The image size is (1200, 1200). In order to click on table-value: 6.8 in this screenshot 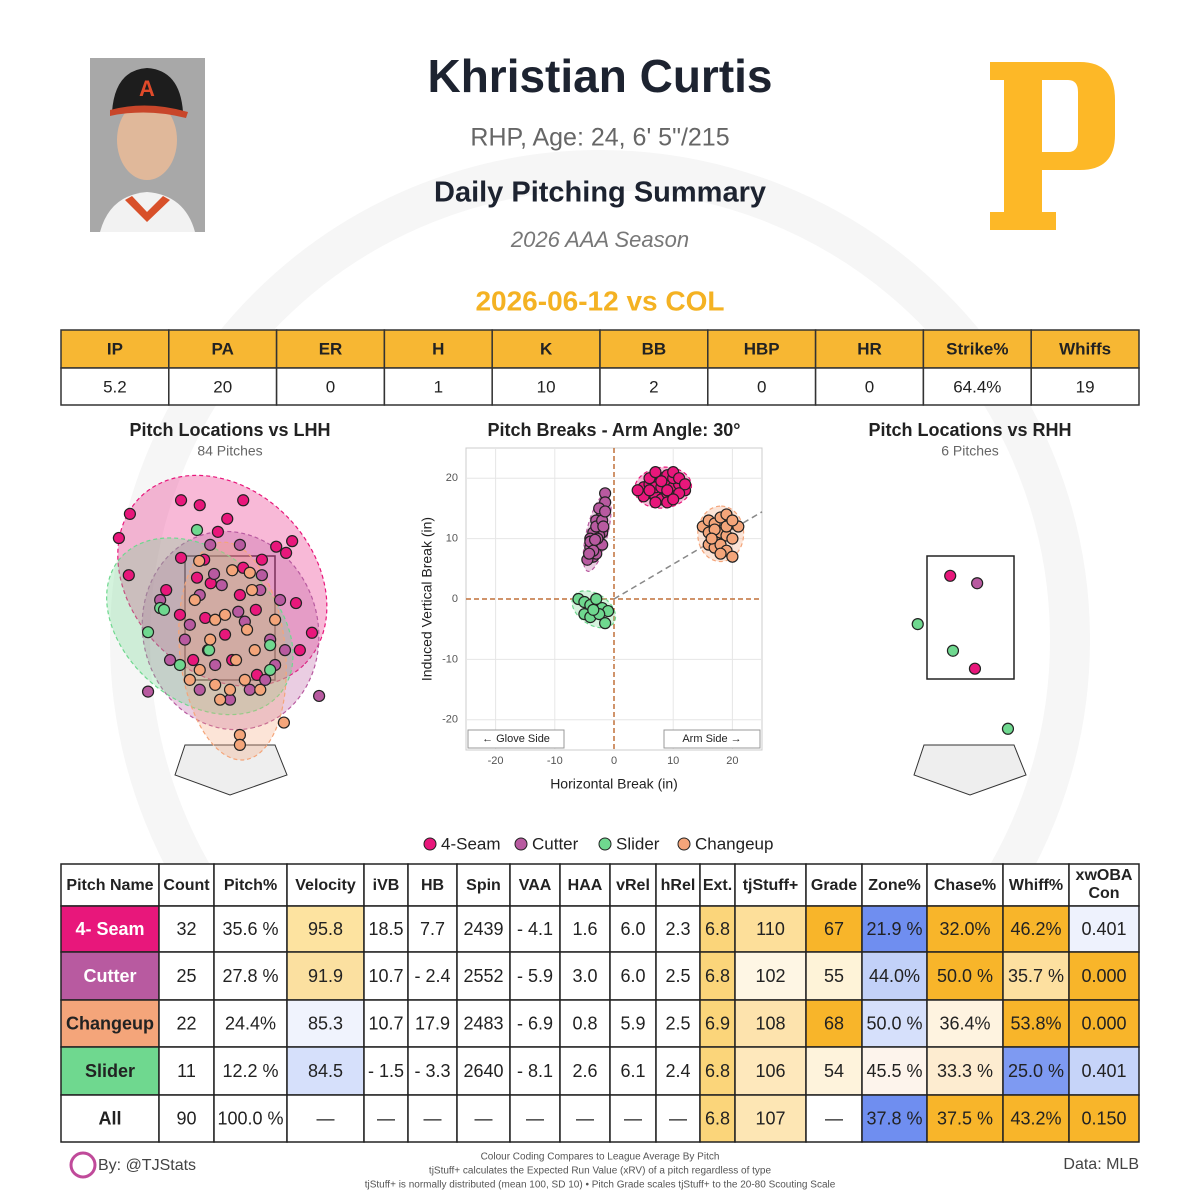, I will do `click(717, 1071)`.